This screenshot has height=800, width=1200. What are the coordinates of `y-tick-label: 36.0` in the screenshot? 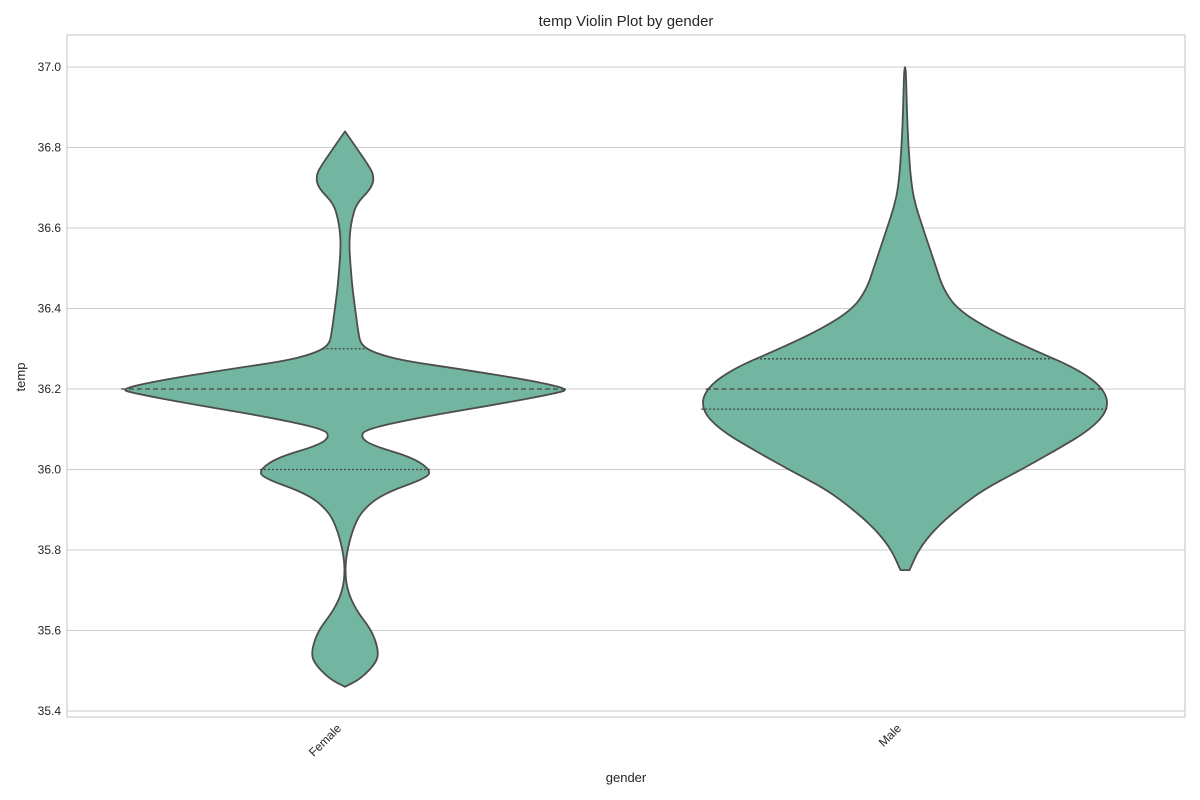 It's located at (50, 470).